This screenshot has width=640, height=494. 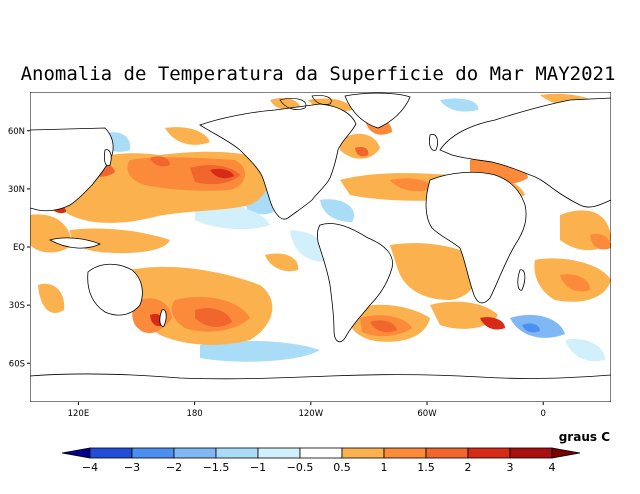 What do you see at coordinates (433, 142) in the screenshot?
I see `british-isles` at bounding box center [433, 142].